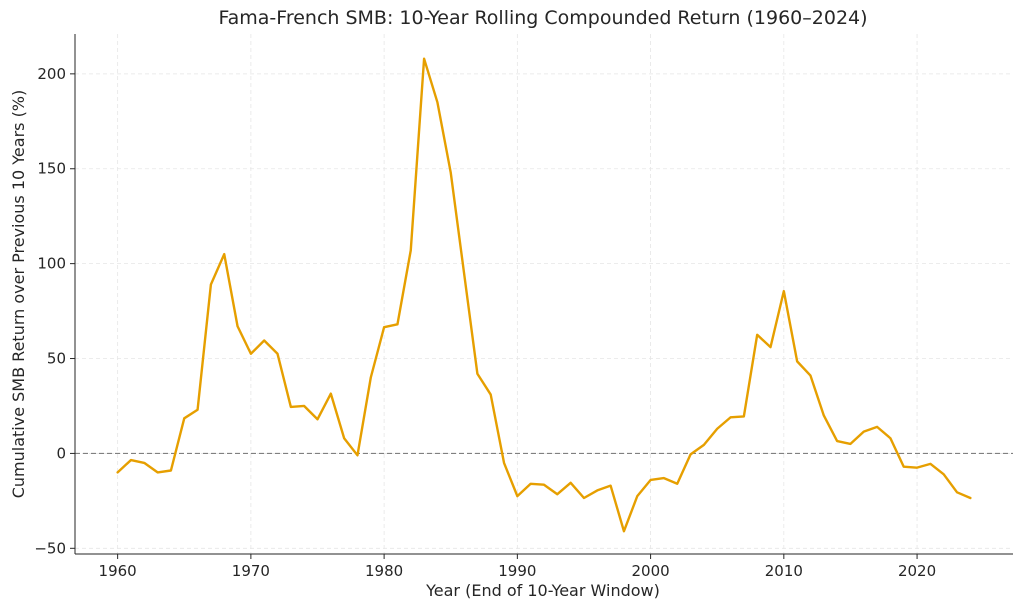 The width and height of the screenshot is (1023, 610). Describe the element at coordinates (56, 359) in the screenshot. I see `y-tick-label: 50` at that location.